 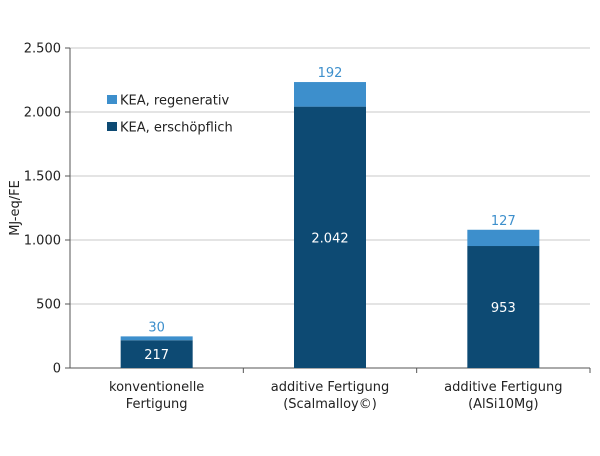 What do you see at coordinates (503, 221) in the screenshot?
I see `data-label: 127` at bounding box center [503, 221].